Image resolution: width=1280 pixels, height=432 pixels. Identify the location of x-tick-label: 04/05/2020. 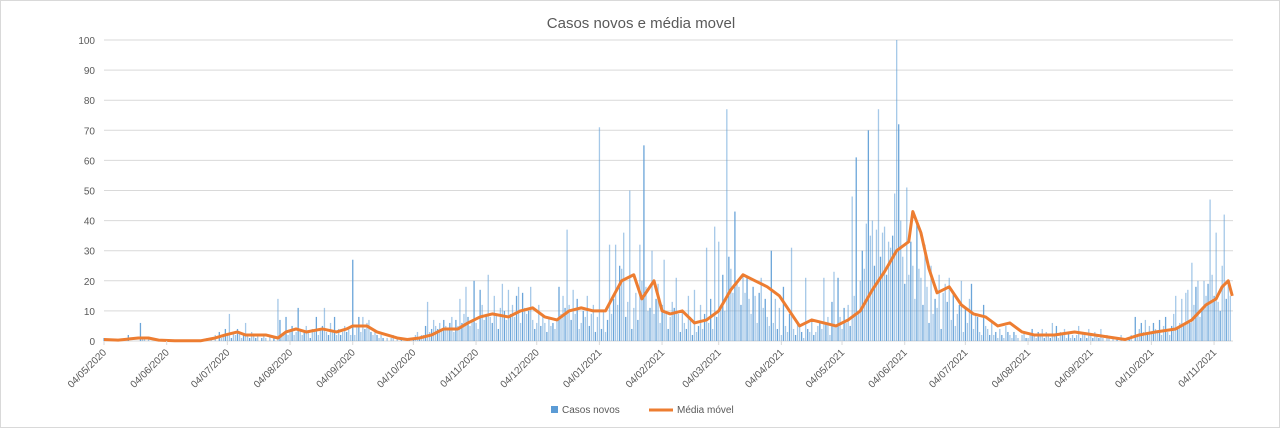
(87, 368).